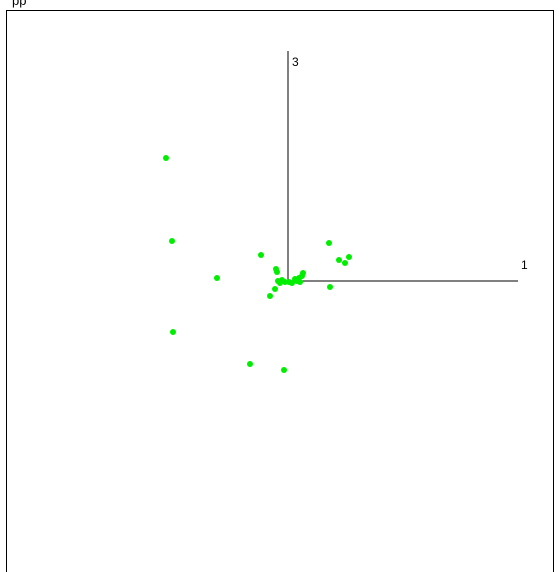 The width and height of the screenshot is (560, 572). What do you see at coordinates (524, 265) in the screenshot?
I see `x-axis-label: 1` at bounding box center [524, 265].